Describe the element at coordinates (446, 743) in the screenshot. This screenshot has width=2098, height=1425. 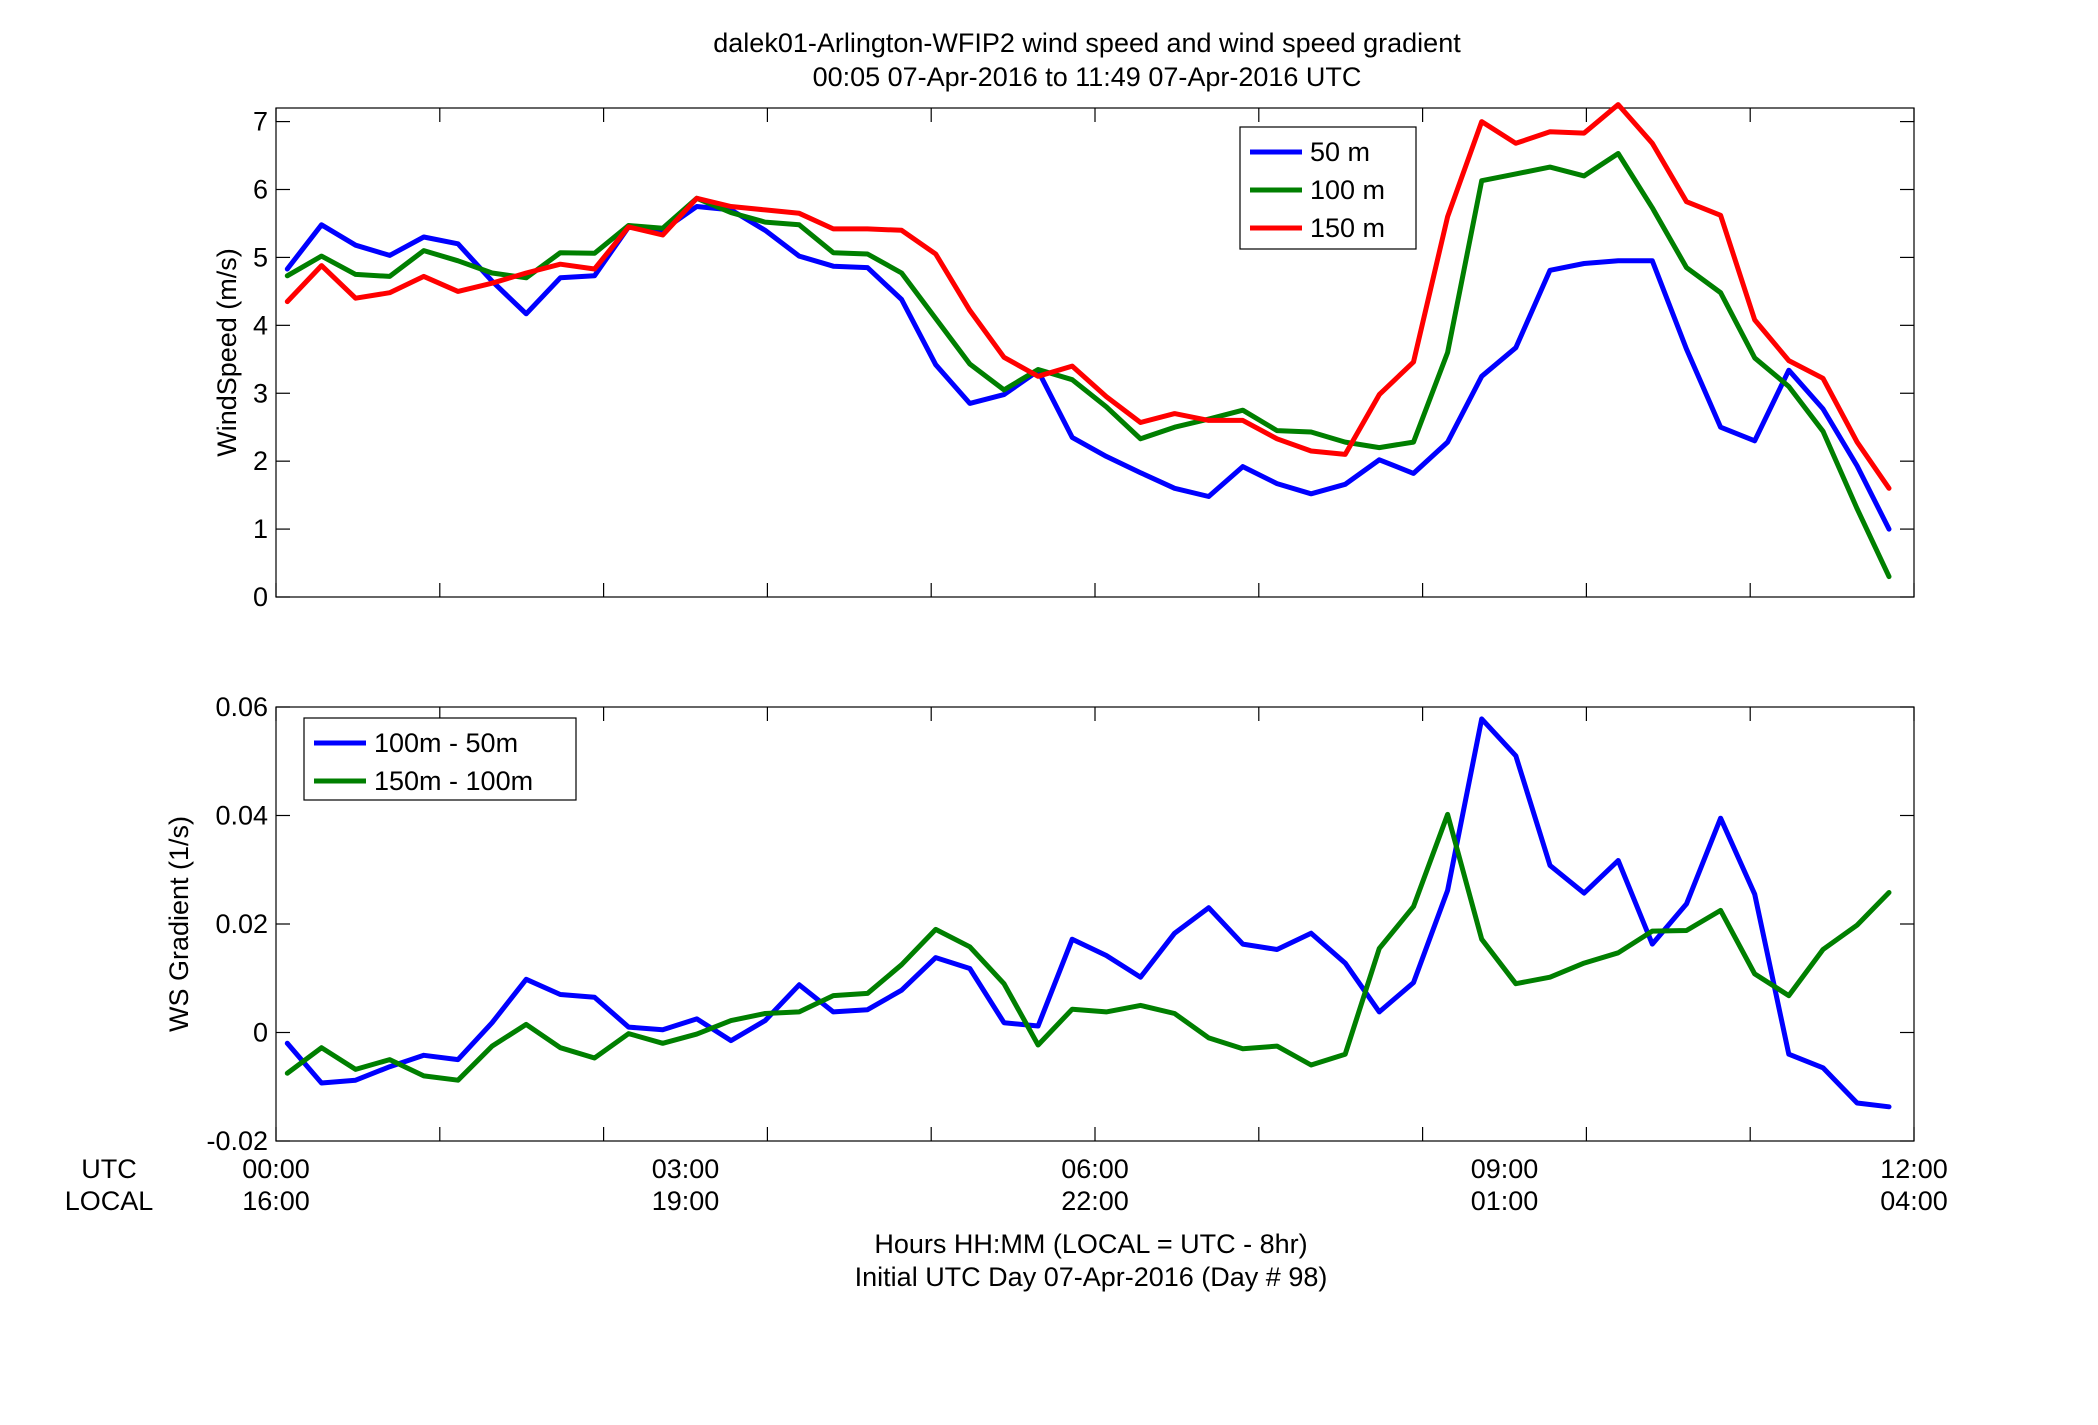
I see `legend-entry: 100m - 50m` at that location.